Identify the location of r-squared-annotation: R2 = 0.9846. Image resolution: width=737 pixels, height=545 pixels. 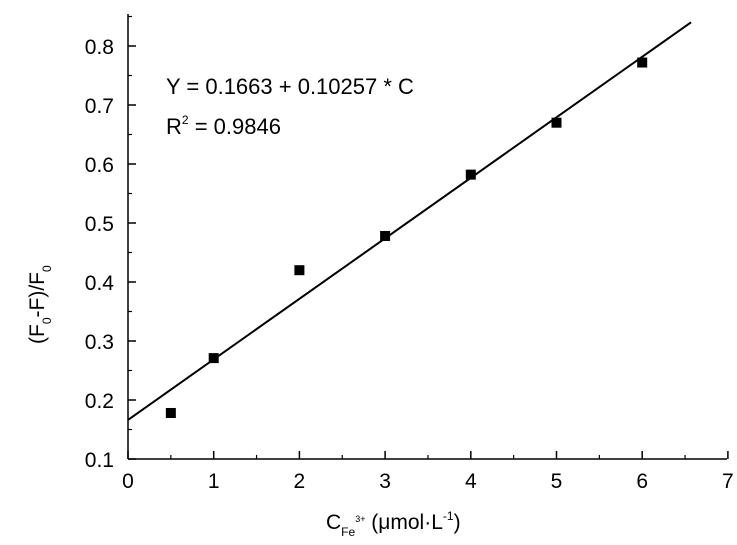
(223, 126).